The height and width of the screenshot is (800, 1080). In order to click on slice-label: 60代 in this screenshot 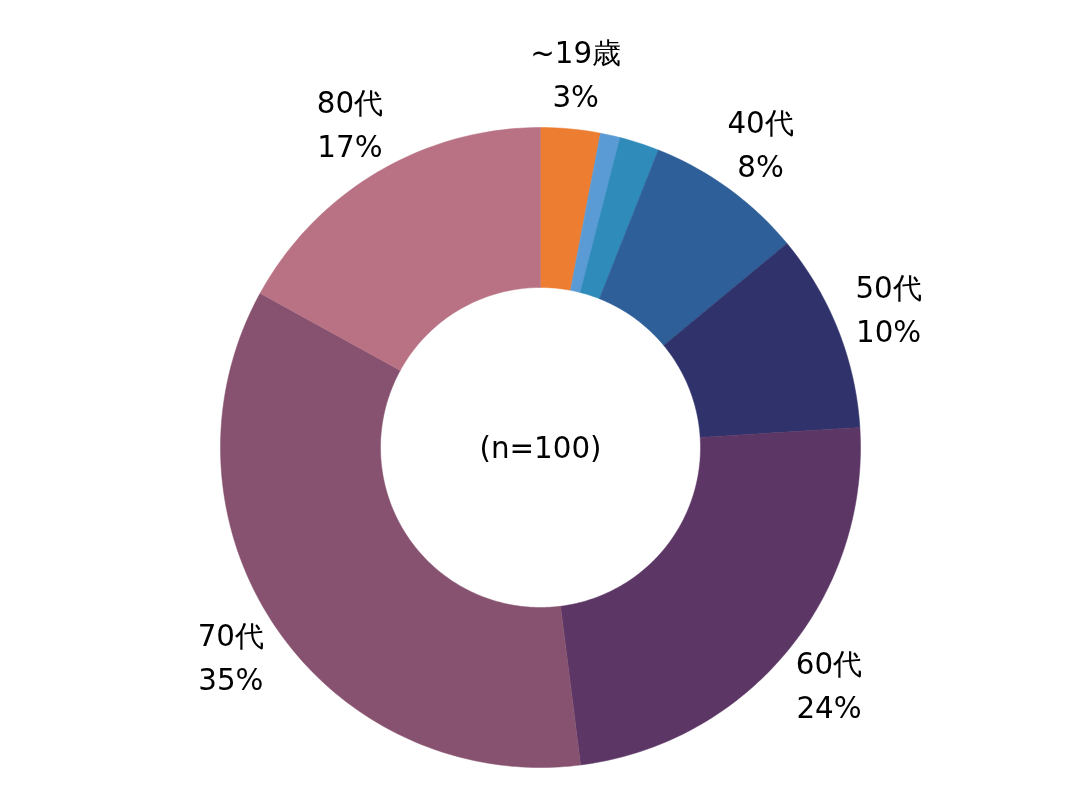, I will do `click(829, 664)`.